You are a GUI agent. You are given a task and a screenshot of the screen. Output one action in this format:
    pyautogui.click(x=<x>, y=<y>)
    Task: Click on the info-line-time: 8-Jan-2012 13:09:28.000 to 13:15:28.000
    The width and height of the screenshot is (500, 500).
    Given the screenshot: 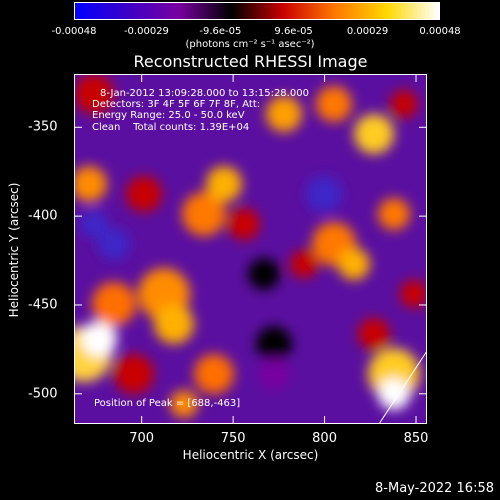 What is the action you would take?
    pyautogui.click(x=204, y=93)
    